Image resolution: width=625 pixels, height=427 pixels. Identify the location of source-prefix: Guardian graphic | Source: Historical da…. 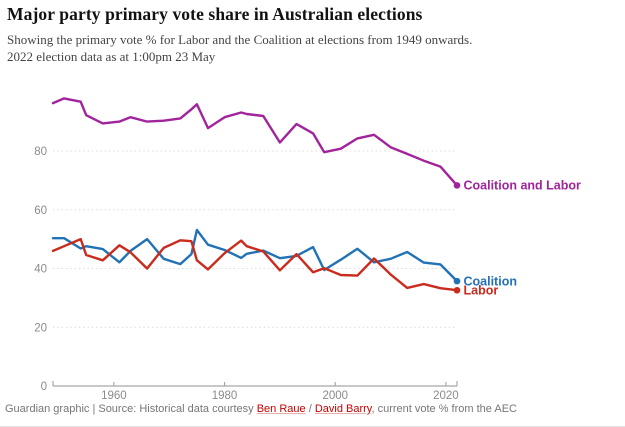
(131, 409).